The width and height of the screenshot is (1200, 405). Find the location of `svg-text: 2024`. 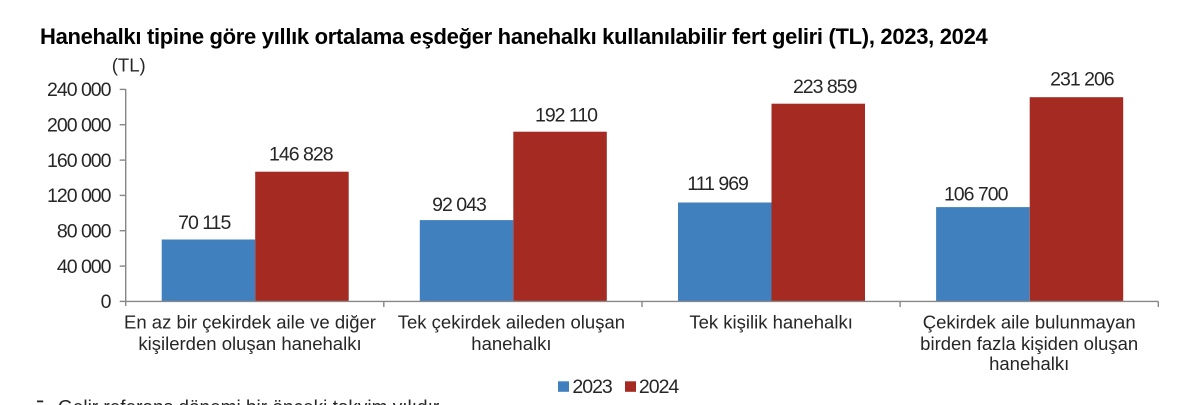

svg-text: 2024 is located at coordinates (659, 387).